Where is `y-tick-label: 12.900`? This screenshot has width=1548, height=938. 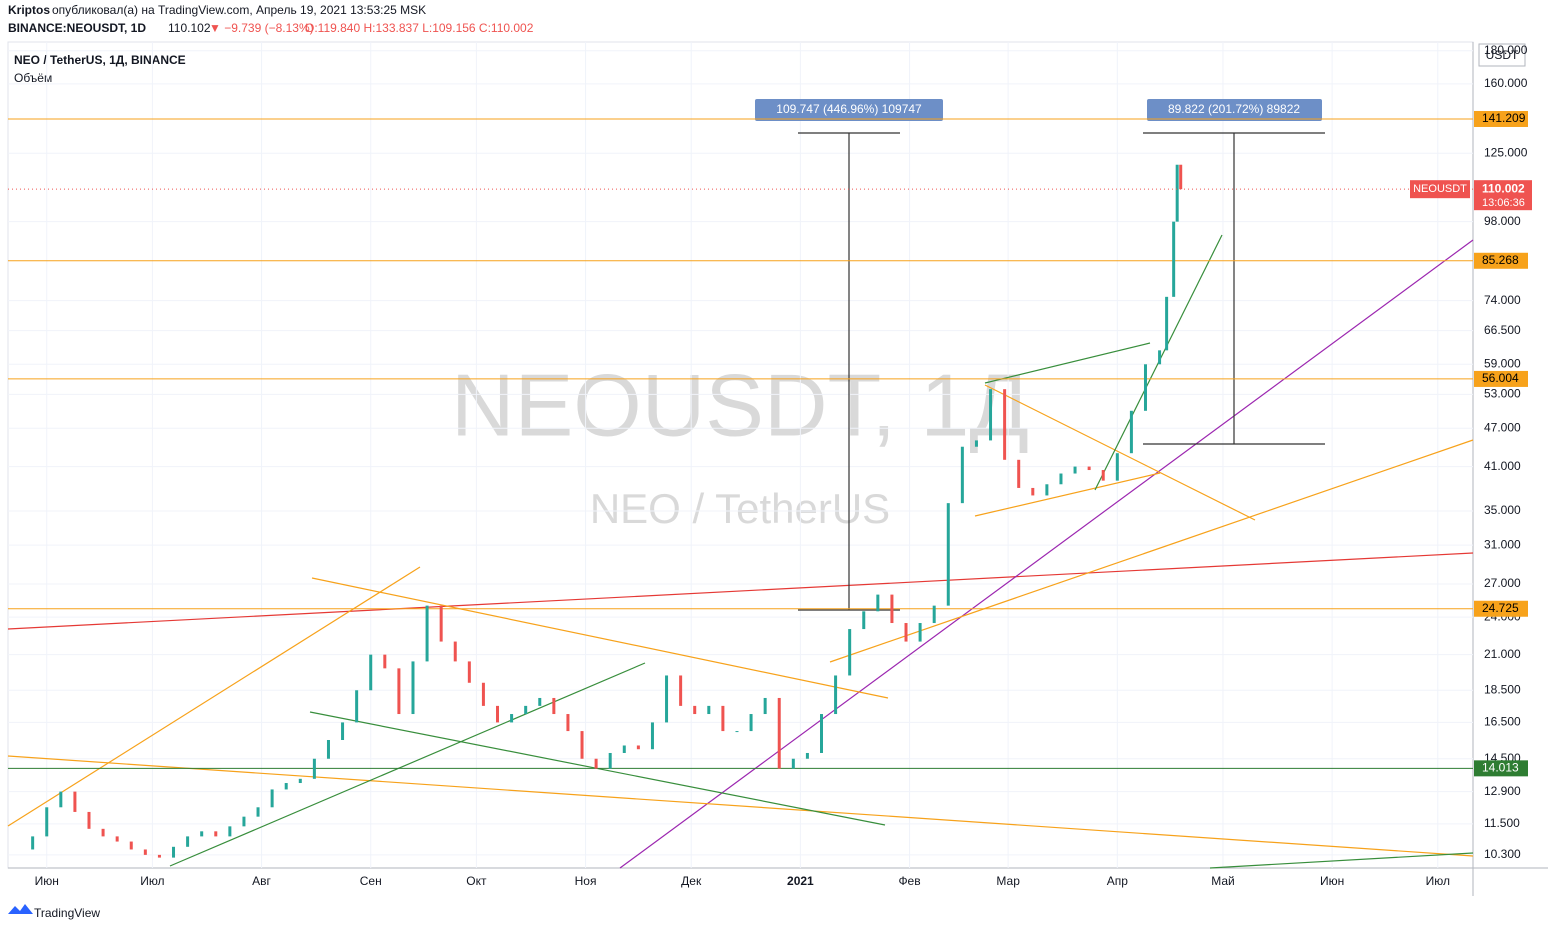 y-tick-label: 12.900 is located at coordinates (1502, 791).